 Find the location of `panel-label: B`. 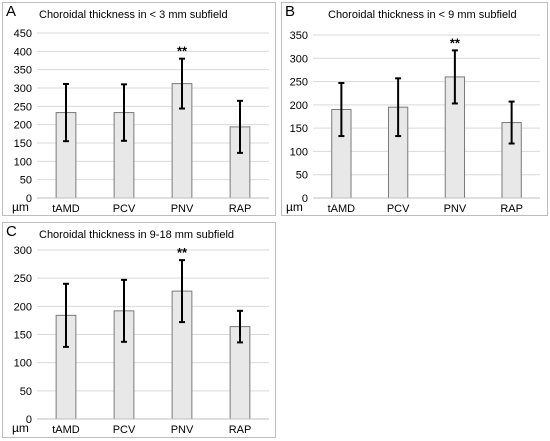

panel-label: B is located at coordinates (290, 11).